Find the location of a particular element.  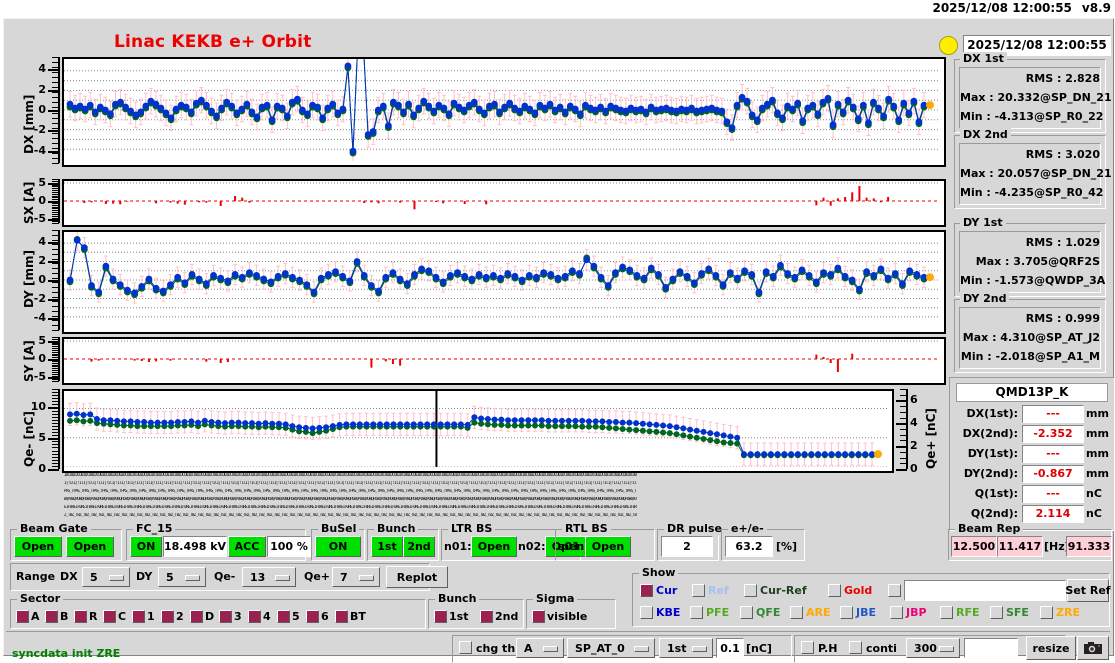

sector-checkbox-c is located at coordinates (109, 616).